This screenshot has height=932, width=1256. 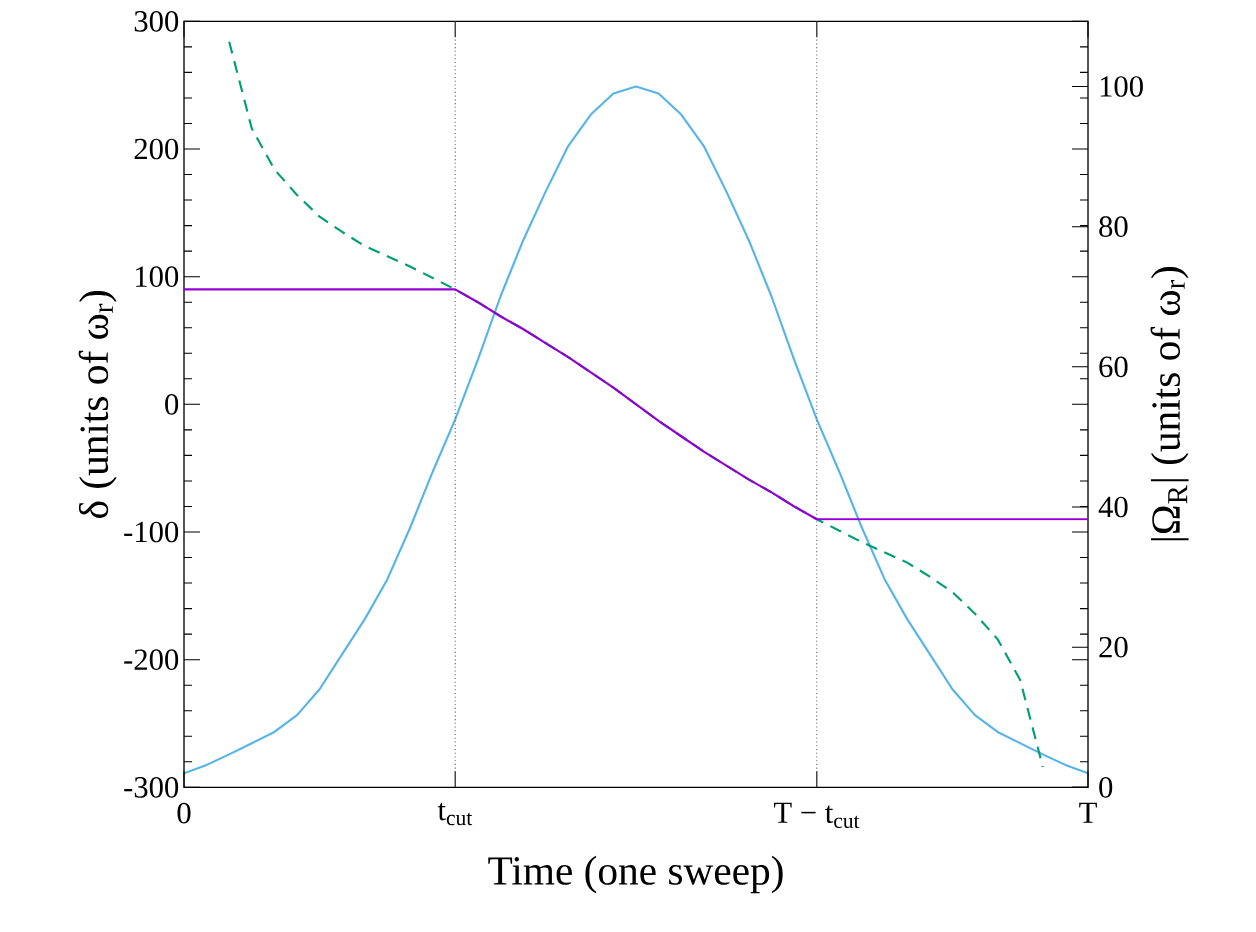 I want to click on y2-tick-label: 80, so click(x=1113, y=227).